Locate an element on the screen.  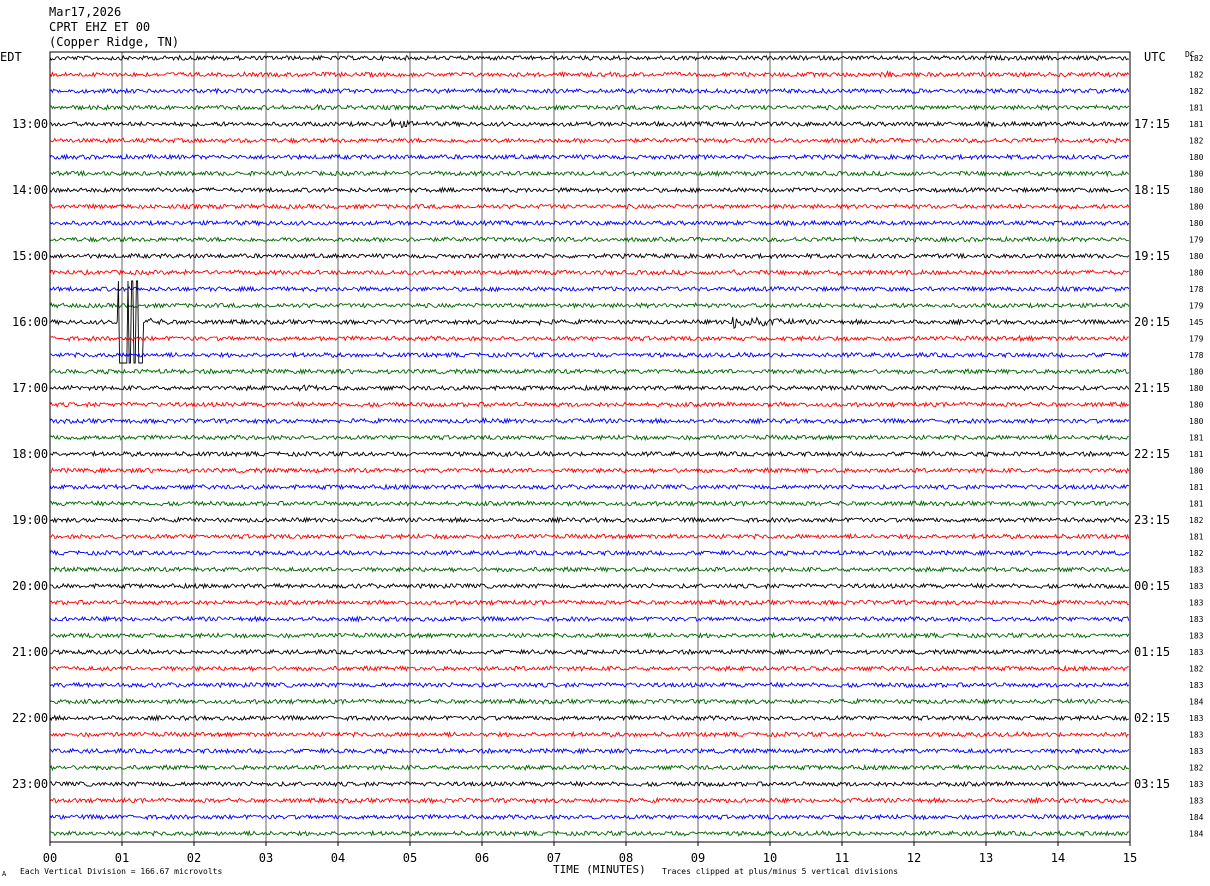
x-tick-label: 10 is located at coordinates (770, 858).